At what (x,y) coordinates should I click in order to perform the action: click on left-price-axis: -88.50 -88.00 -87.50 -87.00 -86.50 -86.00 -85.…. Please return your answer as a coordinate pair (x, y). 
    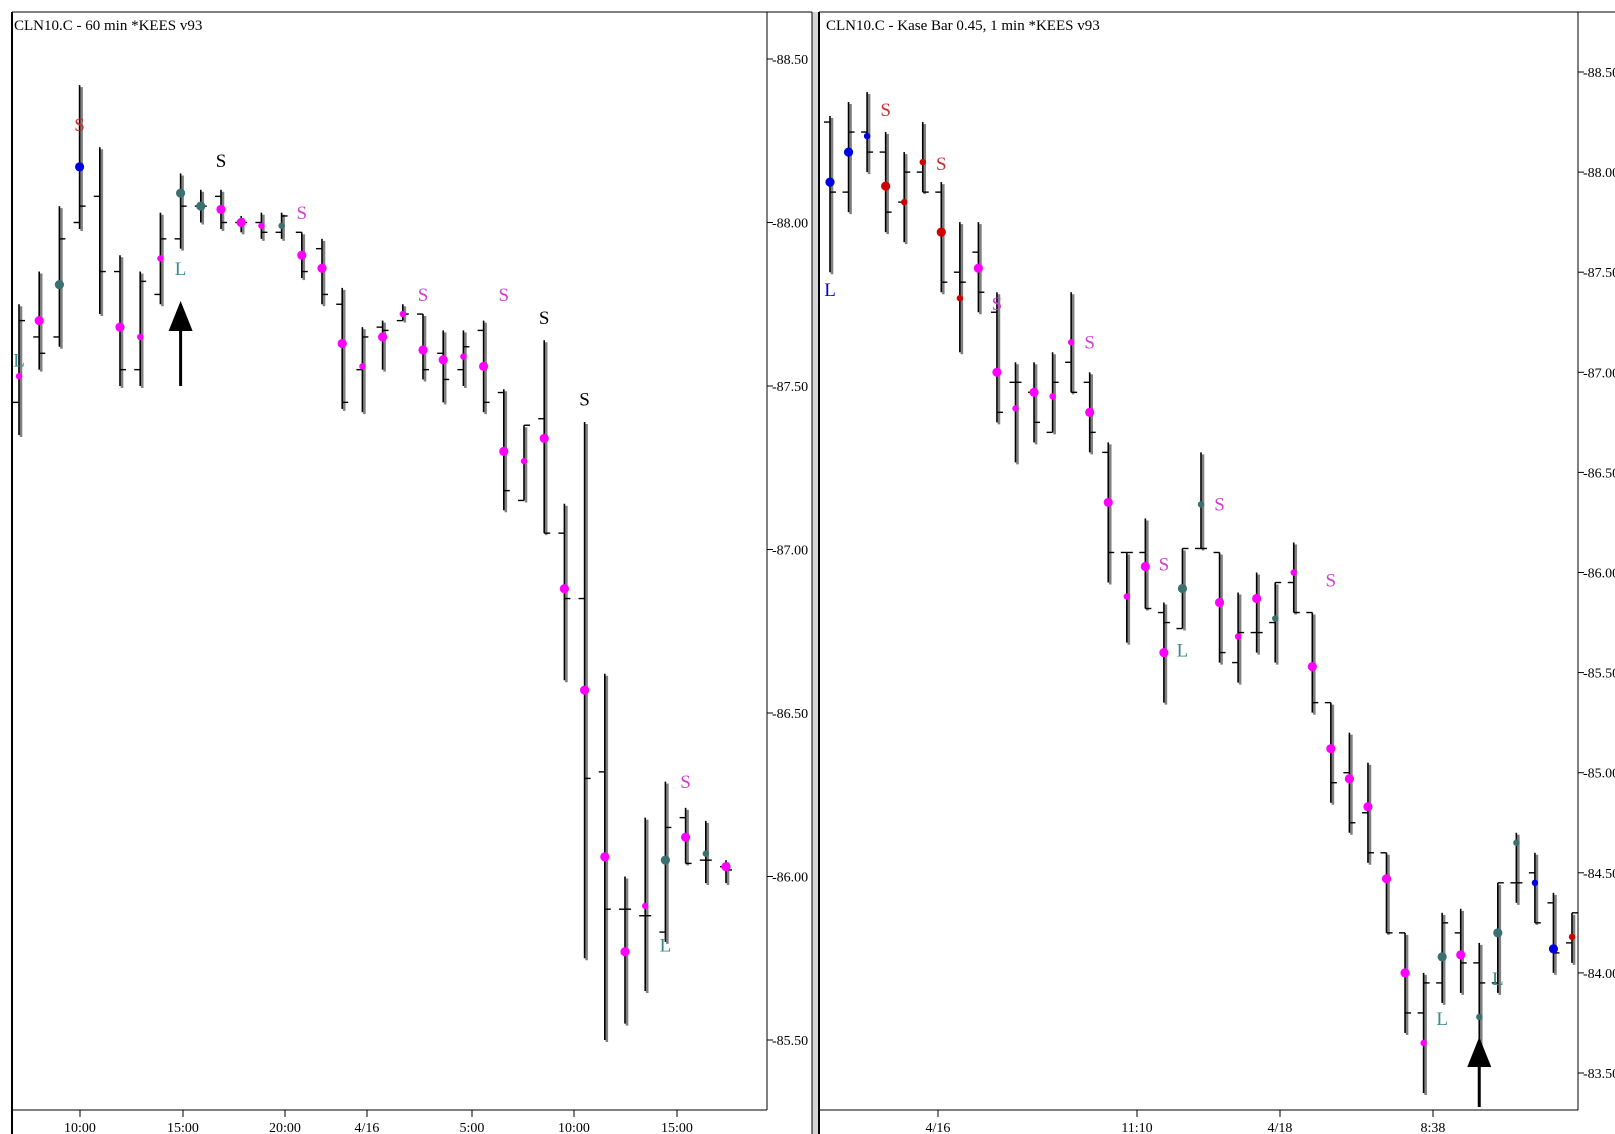
    Looking at the image, I should click on (787, 551).